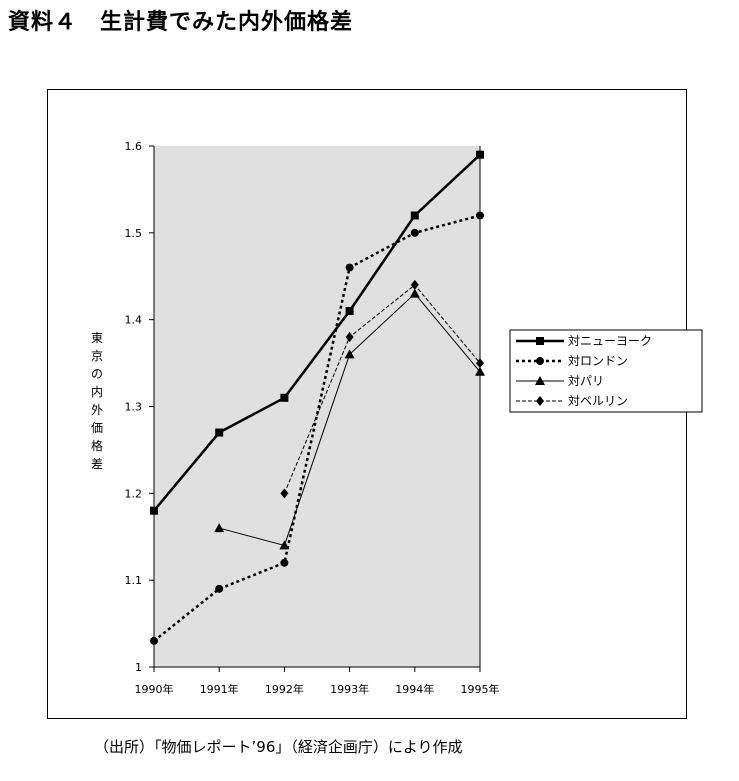 The width and height of the screenshot is (739, 781). I want to click on y-tick-label: 1.5, so click(134, 233).